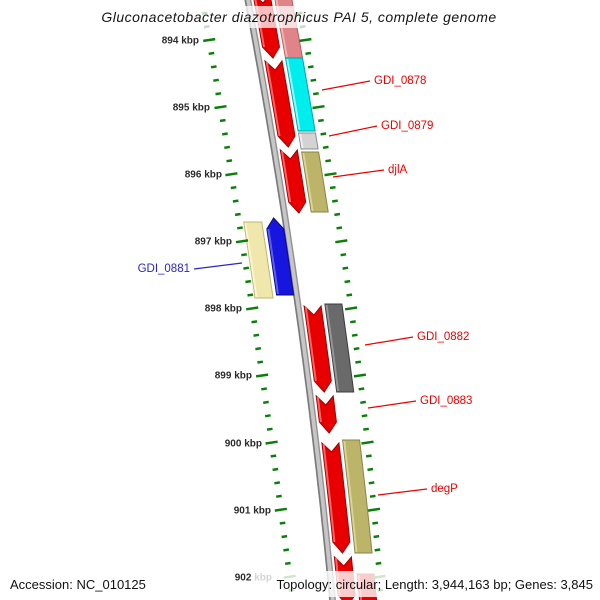 The width and height of the screenshot is (600, 600). What do you see at coordinates (273, 99) in the screenshot?
I see `gene-red-arrow-2-highlight` at bounding box center [273, 99].